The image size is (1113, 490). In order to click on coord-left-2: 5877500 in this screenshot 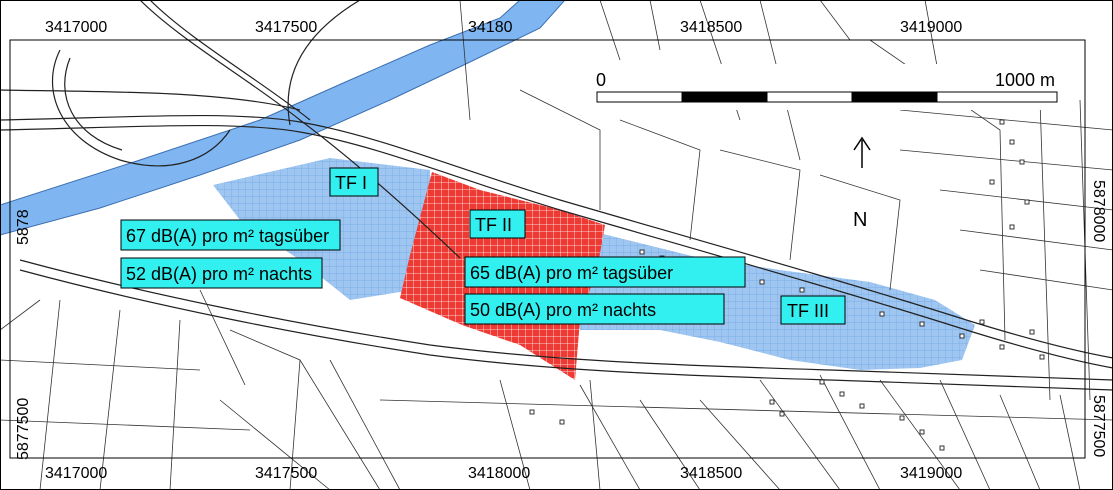, I will do `click(23, 429)`.